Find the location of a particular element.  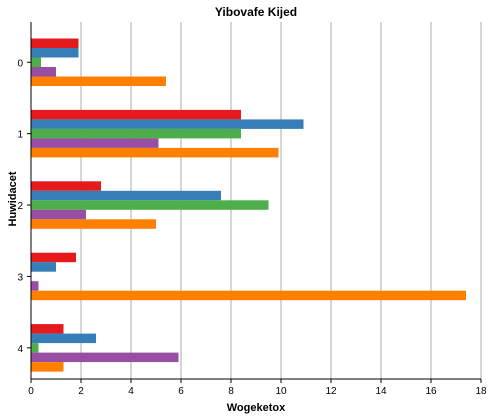

bar-cat2-series4 is located at coordinates (93, 224).